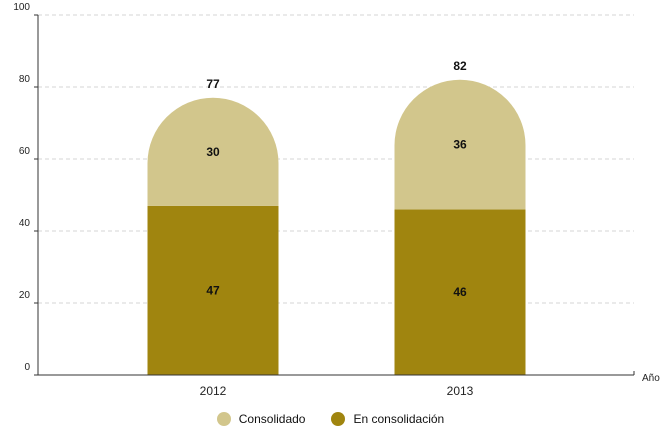 The height and width of the screenshot is (431, 661). What do you see at coordinates (460, 66) in the screenshot?
I see `data-label-total-2013: 82` at bounding box center [460, 66].